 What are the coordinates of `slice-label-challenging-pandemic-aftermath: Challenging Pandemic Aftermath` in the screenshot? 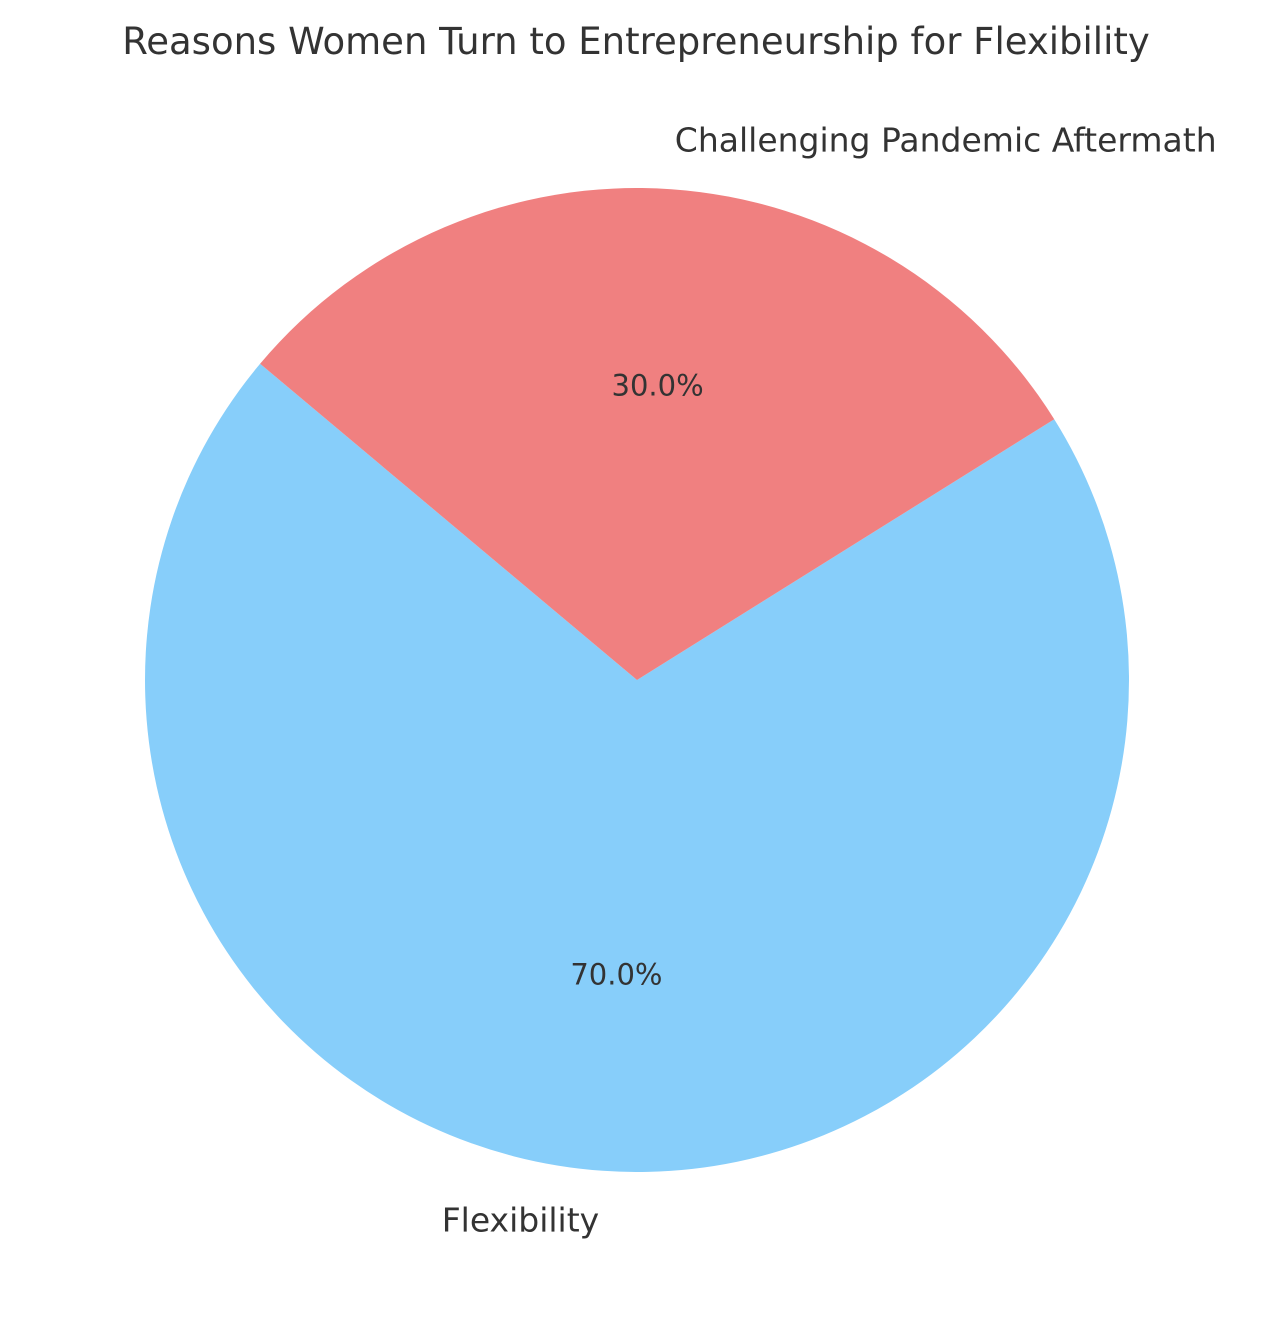 It's located at (946, 140).